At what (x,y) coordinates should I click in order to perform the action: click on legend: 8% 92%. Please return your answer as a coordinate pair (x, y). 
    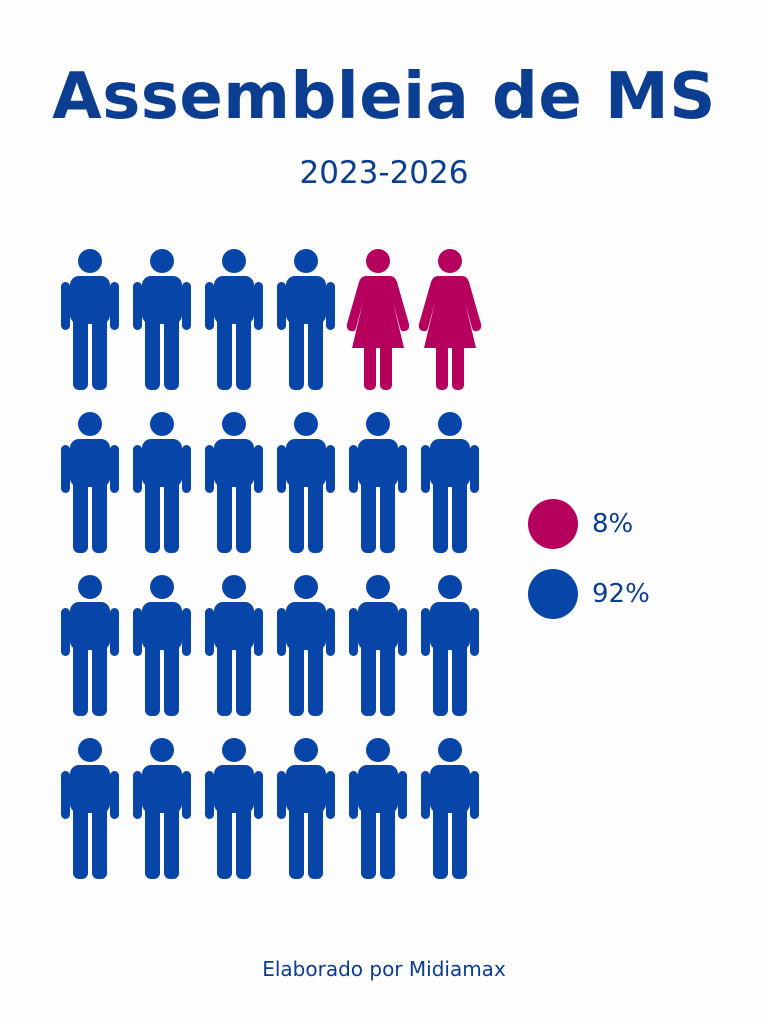
    Looking at the image, I should click on (589, 565).